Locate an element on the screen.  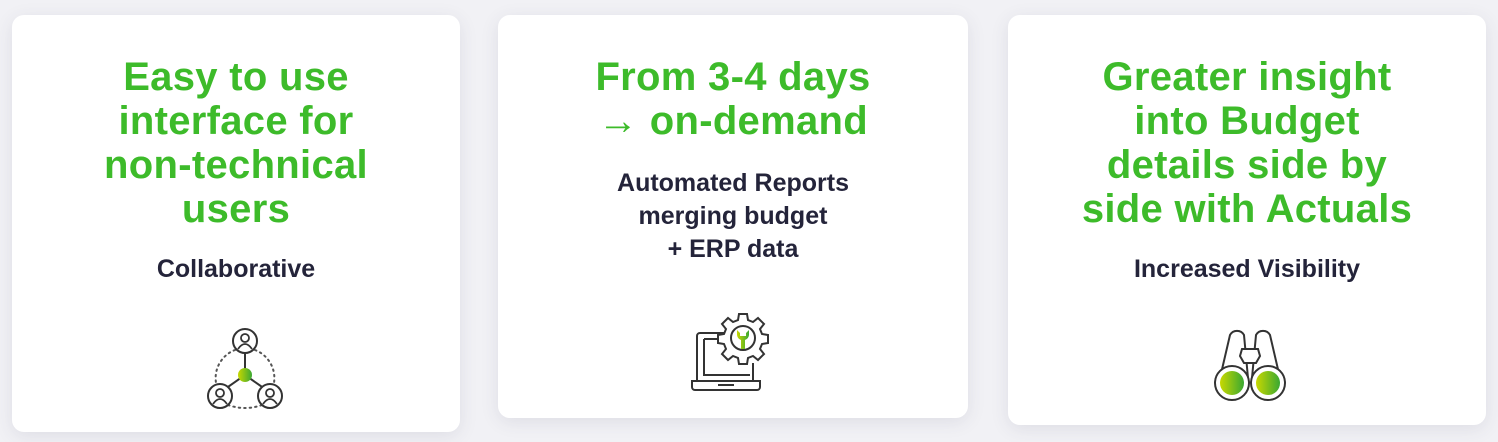
card-subtitle: Collaborative is located at coordinates (236, 269).